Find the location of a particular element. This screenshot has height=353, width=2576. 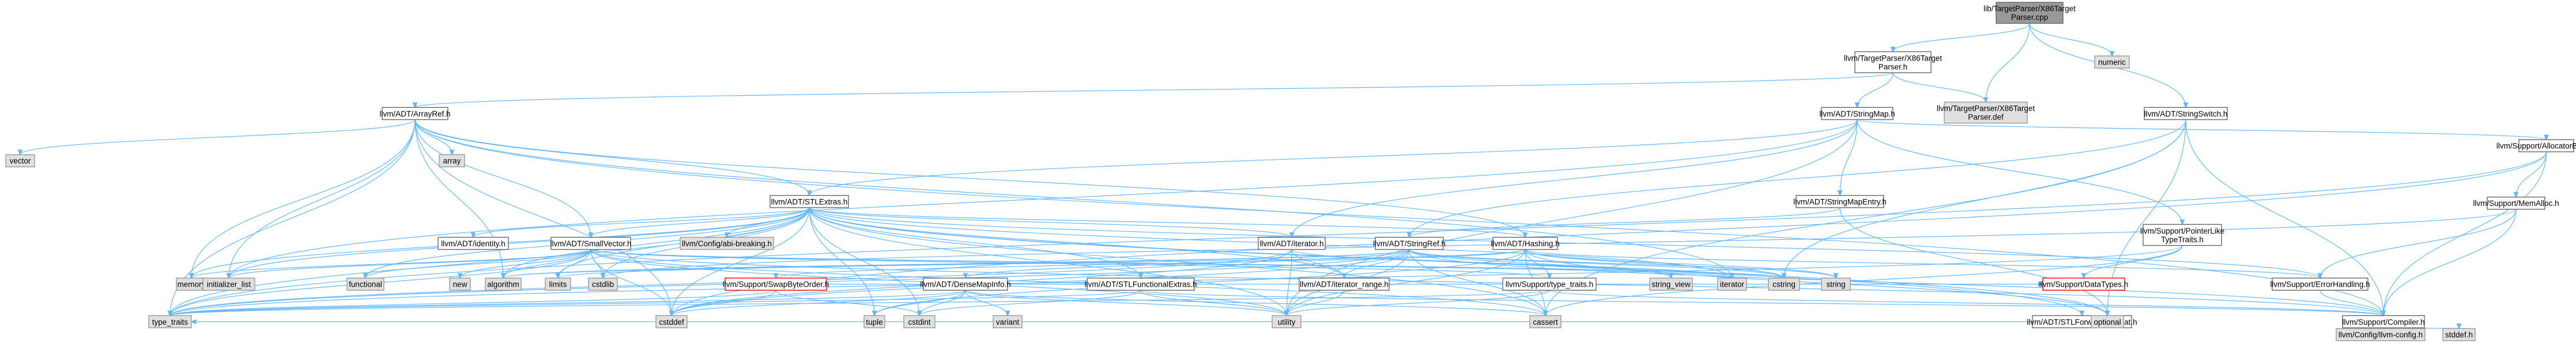

edge-smallvector-to-cassert is located at coordinates (1067, 282).